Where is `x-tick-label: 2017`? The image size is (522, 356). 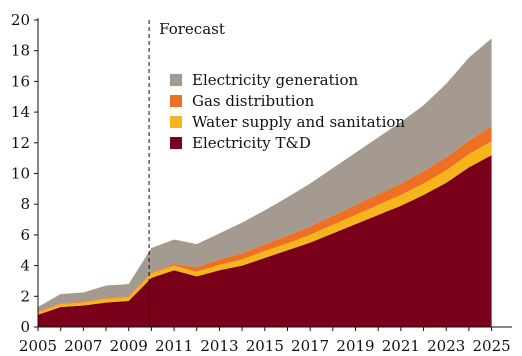
x-tick-label: 2017 is located at coordinates (310, 346).